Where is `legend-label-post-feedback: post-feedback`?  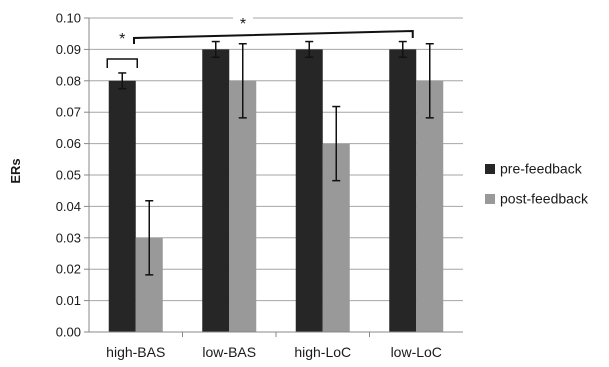 legend-label-post-feedback: post-feedback is located at coordinates (544, 199).